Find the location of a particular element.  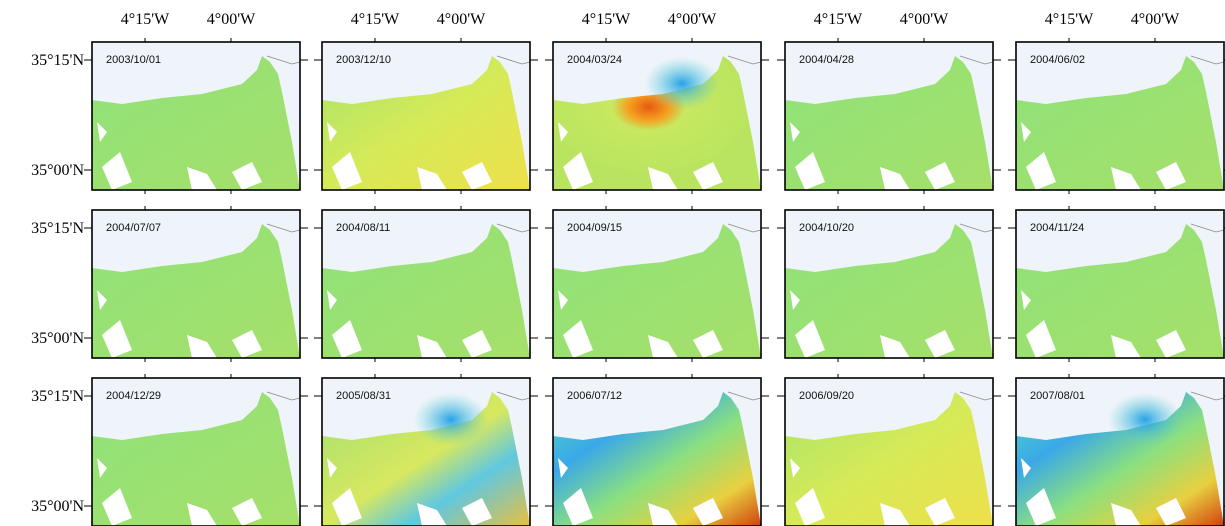

map-panel: 2005/08/31 is located at coordinates (426, 450).